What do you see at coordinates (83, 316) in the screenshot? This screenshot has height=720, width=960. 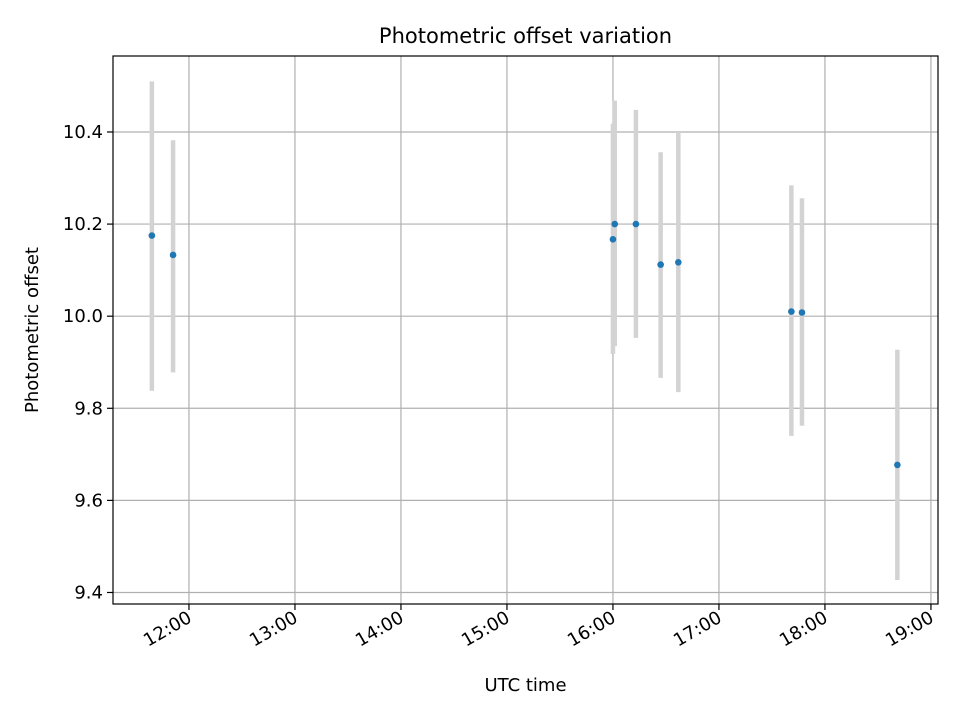 I see `y-tick-label: 10.0` at bounding box center [83, 316].